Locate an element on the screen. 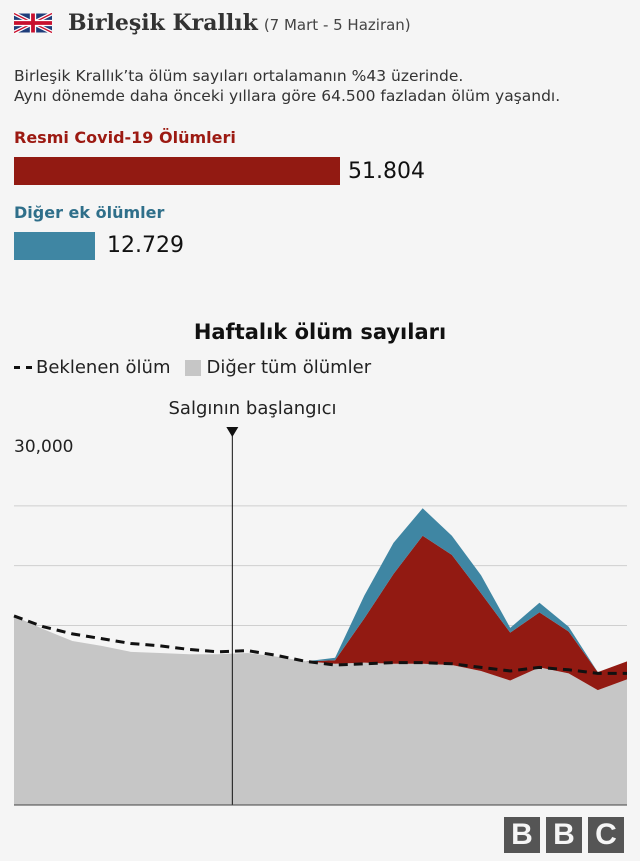 Image resolution: width=640 pixels, height=861 pixels. other-bar-label: Diğer ek ölümler is located at coordinates (89, 212).